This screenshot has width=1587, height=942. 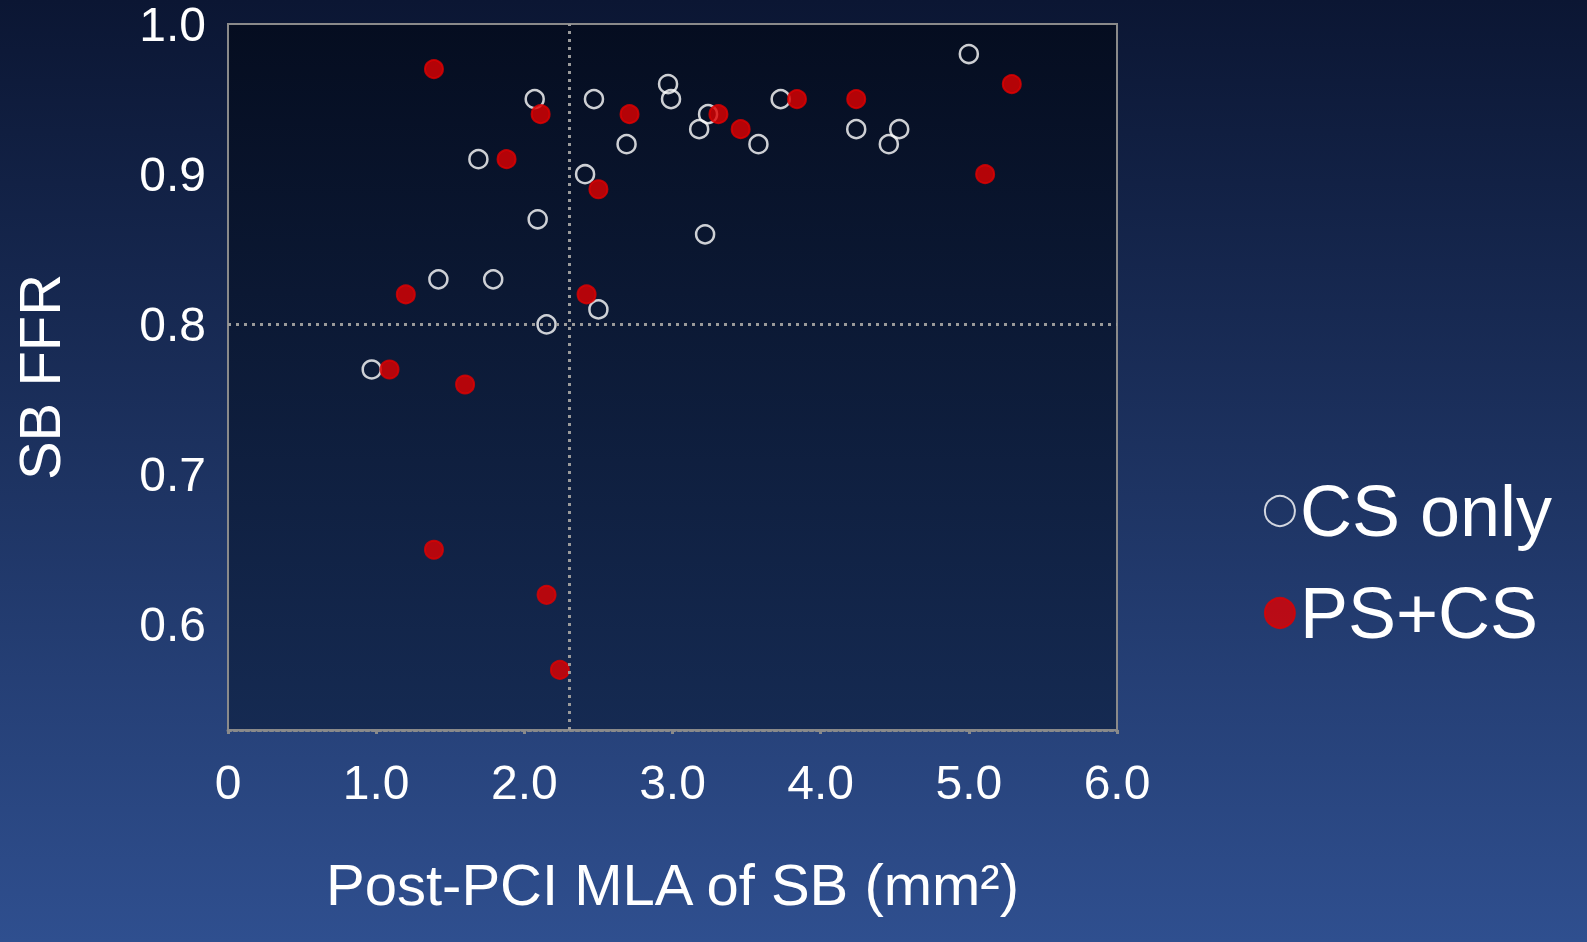 What do you see at coordinates (1425, 511) in the screenshot?
I see `legend-label: CS only` at bounding box center [1425, 511].